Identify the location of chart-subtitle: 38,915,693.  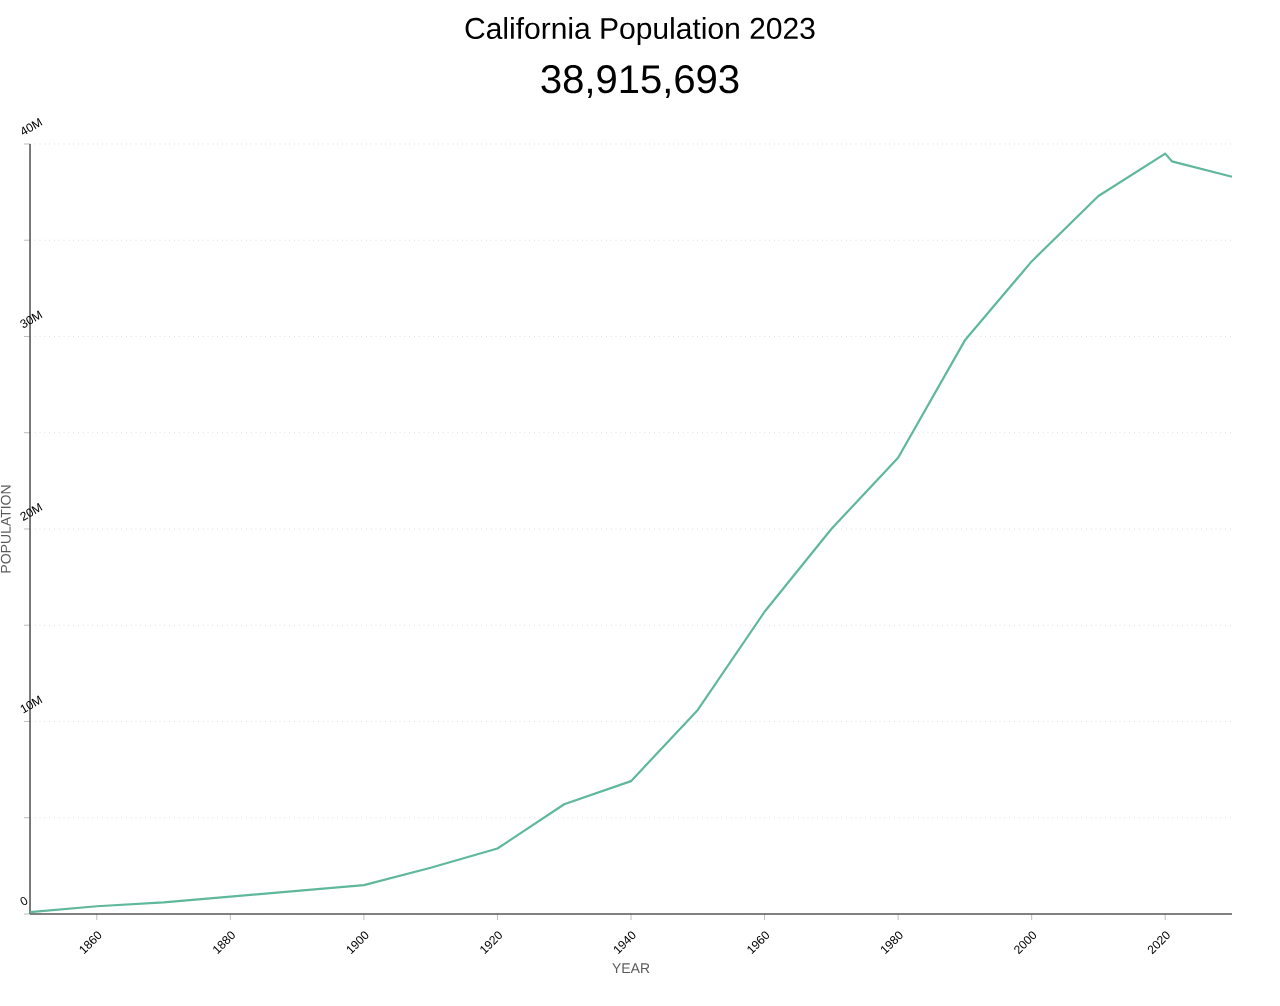
(640, 82).